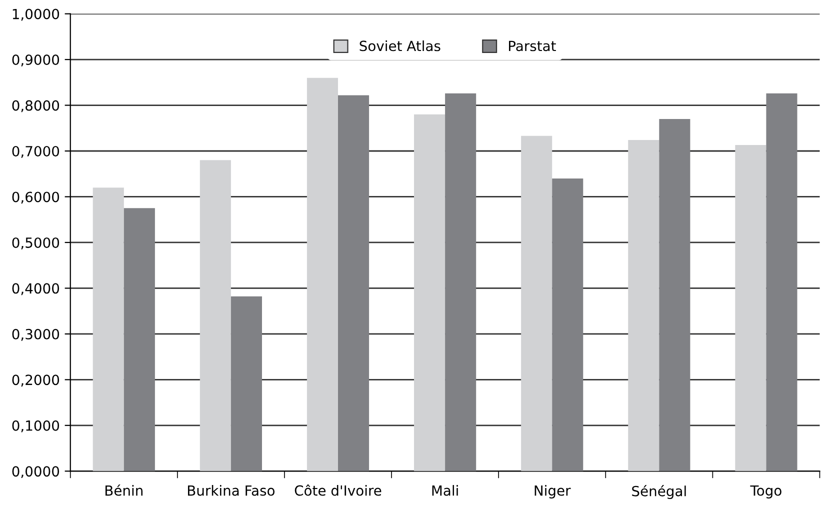  I want to click on y-tick-label: 0,4000, so click(36, 289).